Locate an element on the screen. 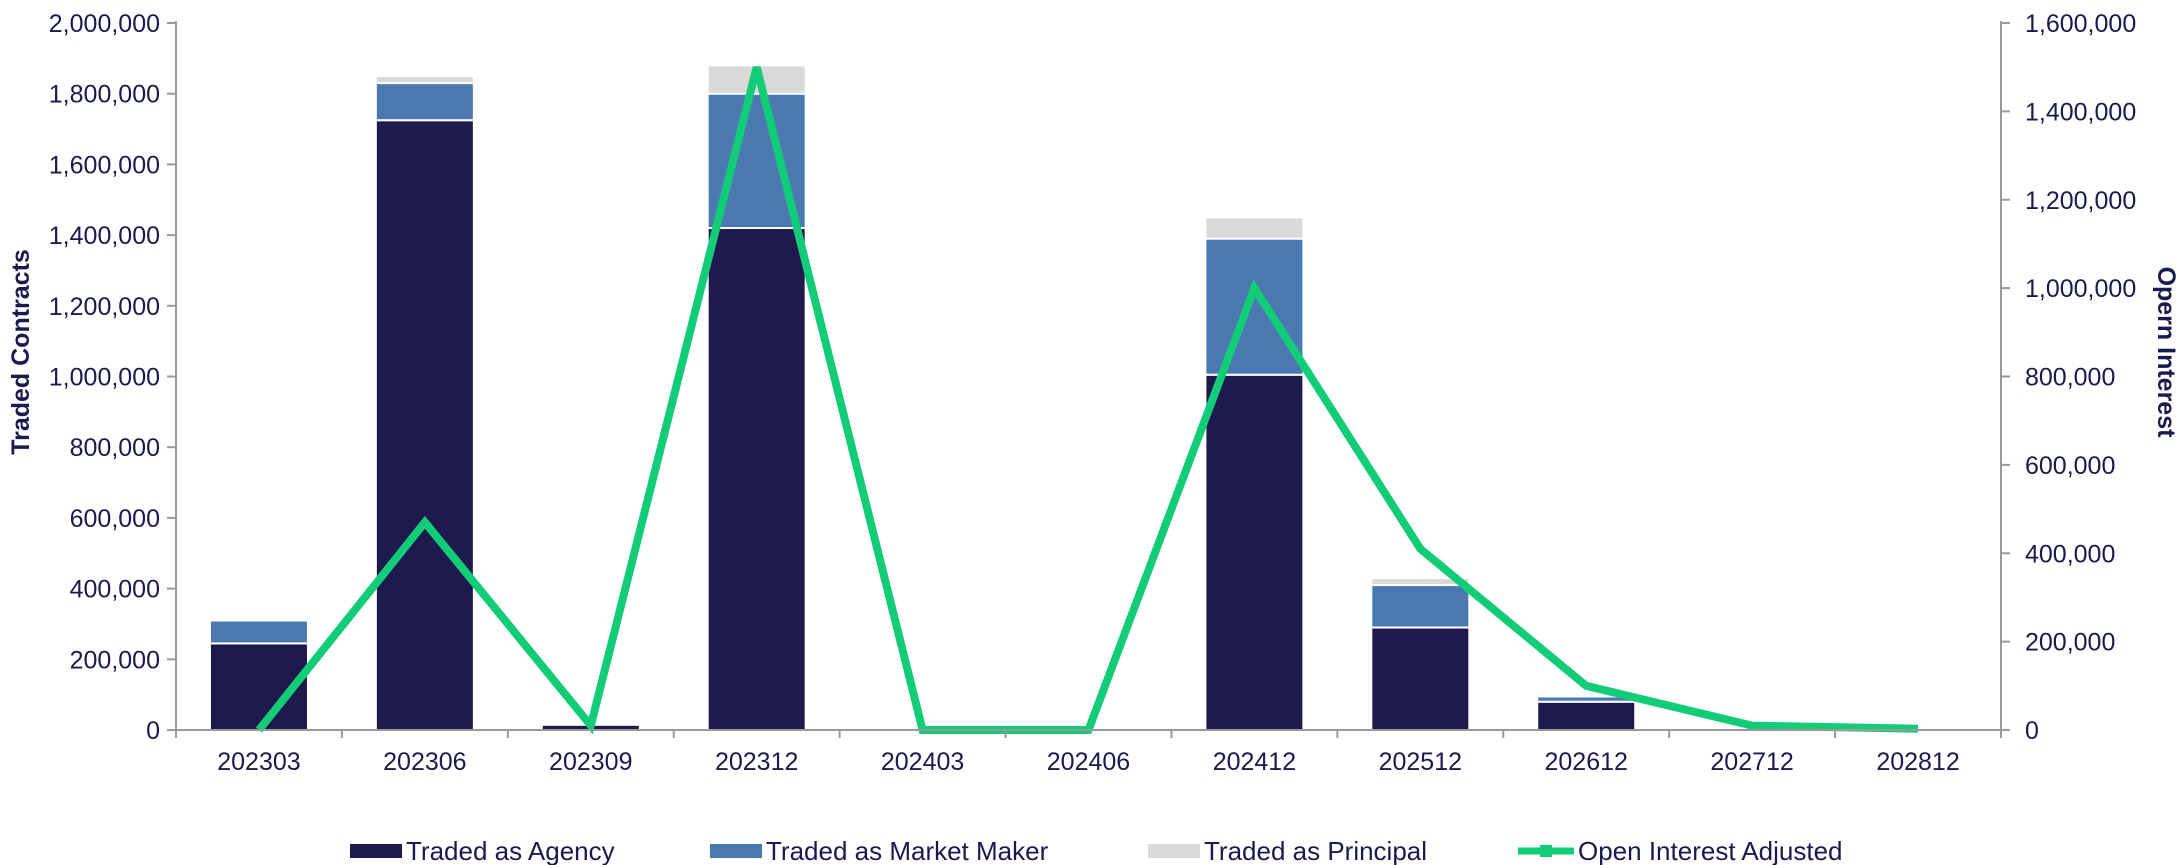  left-axis-tick-label: 1,000,000 is located at coordinates (104, 378).